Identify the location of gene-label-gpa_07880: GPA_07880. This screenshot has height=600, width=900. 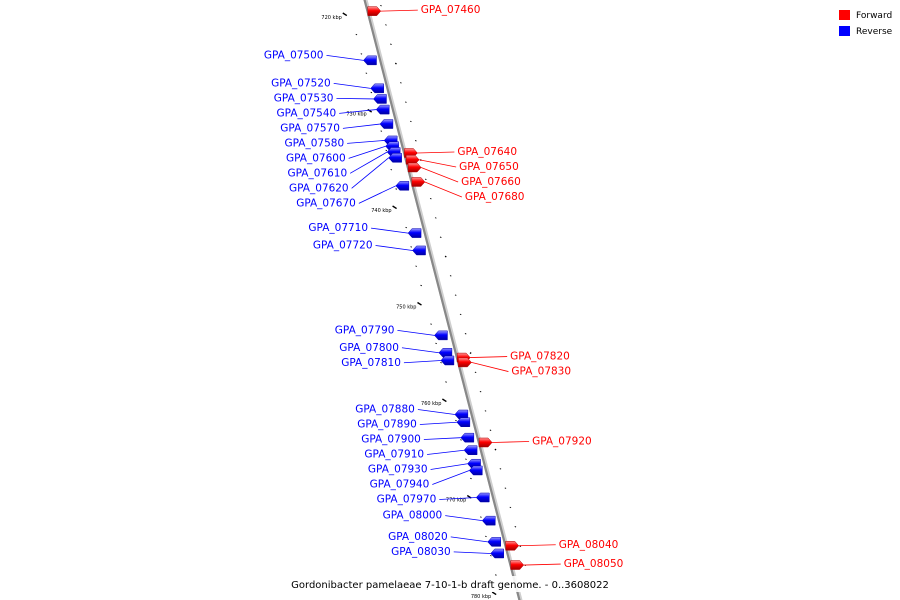
(385, 410).